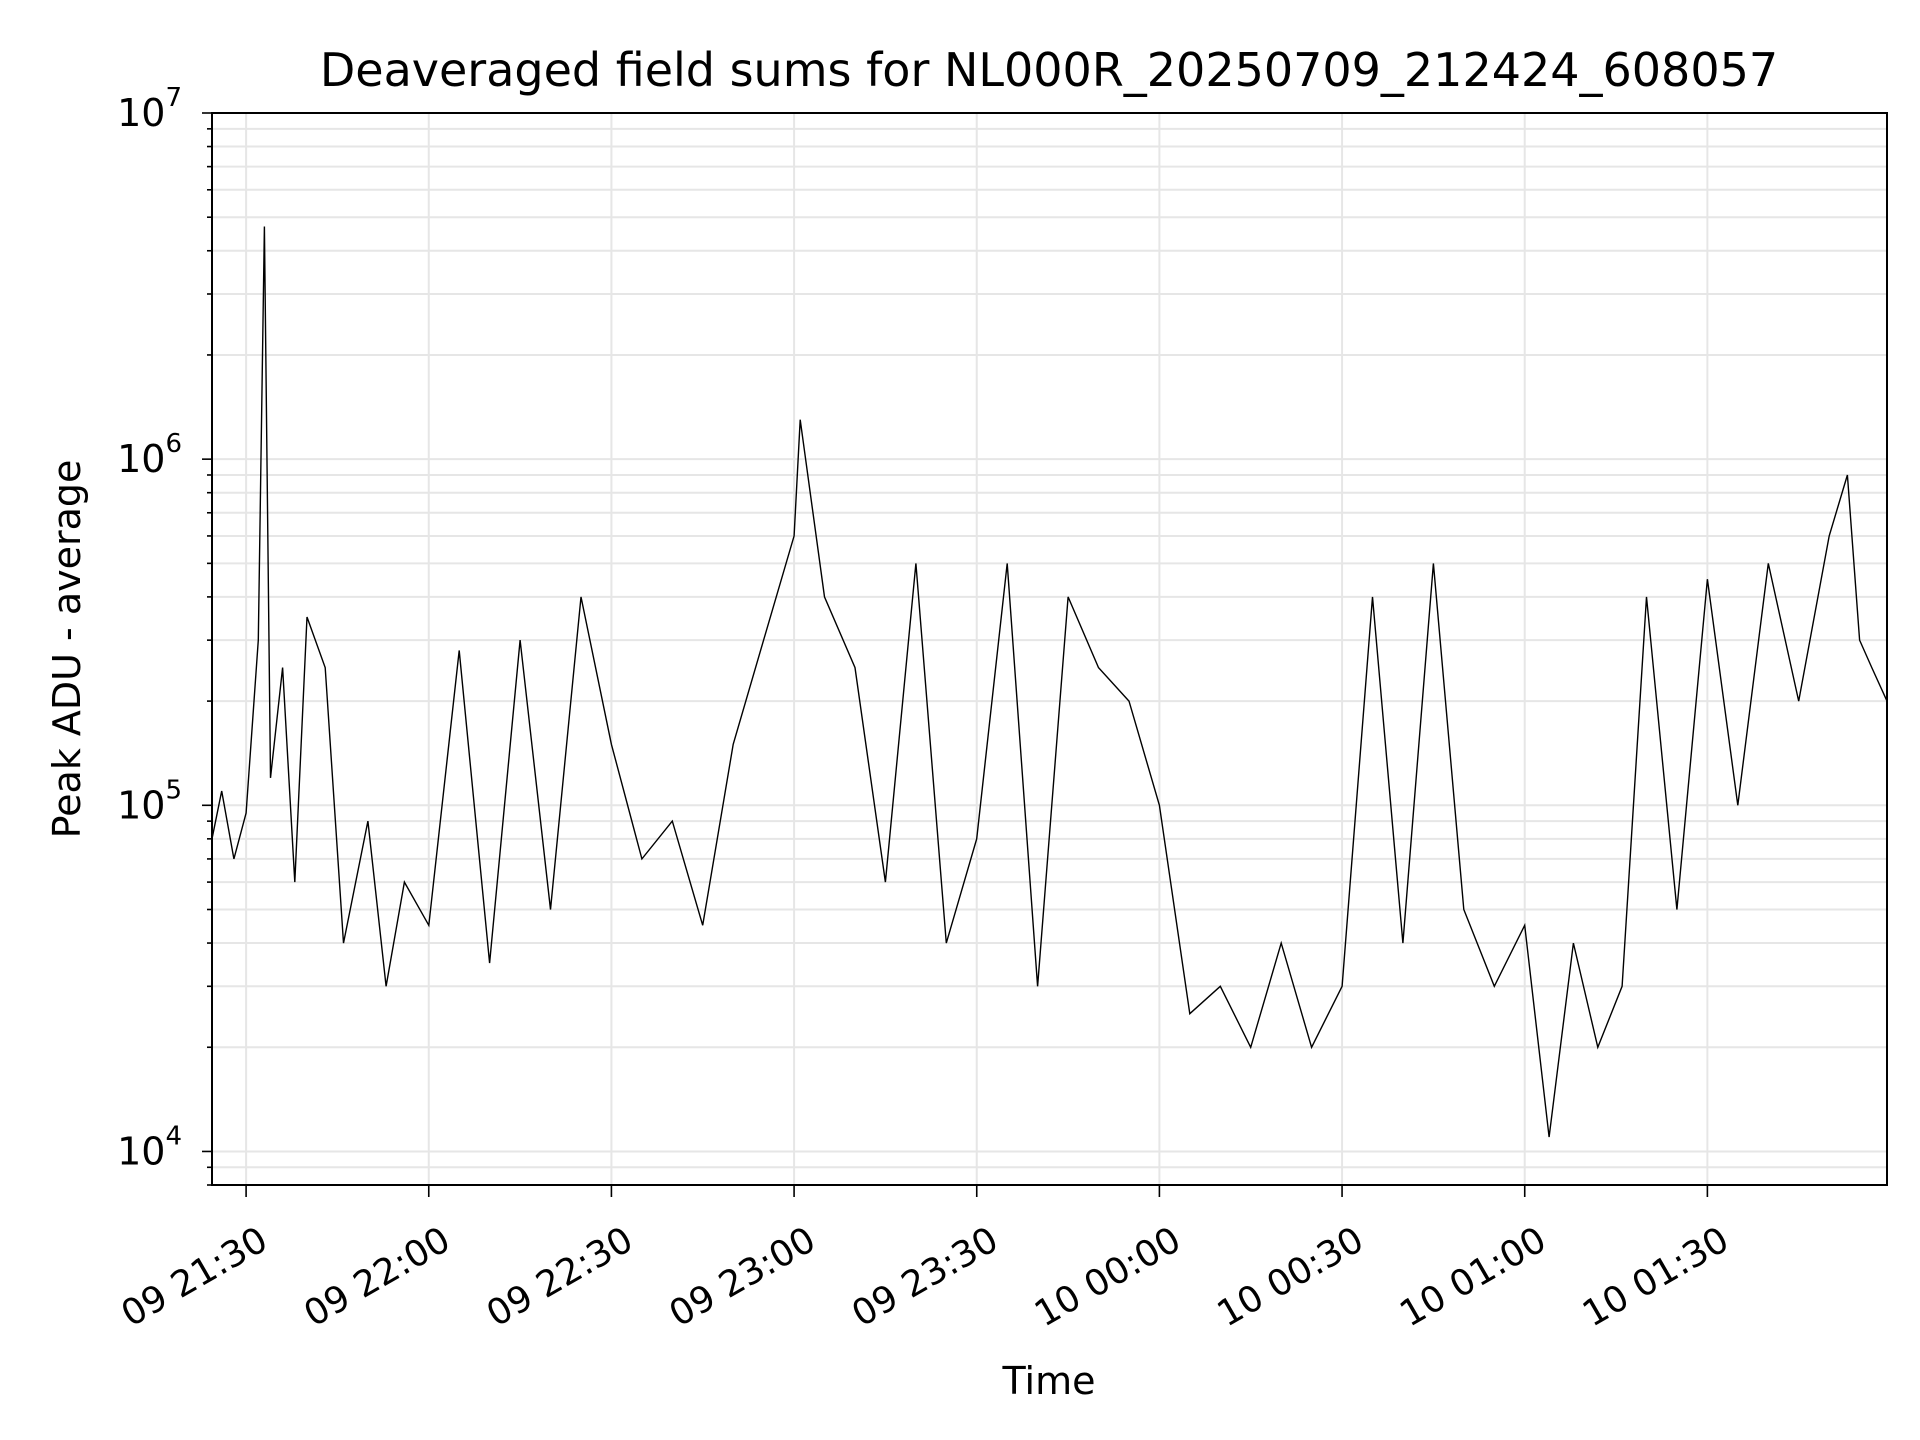 This screenshot has width=1920, height=1440. I want to click on y-axis-label: Peak ADU - average, so click(67, 649).